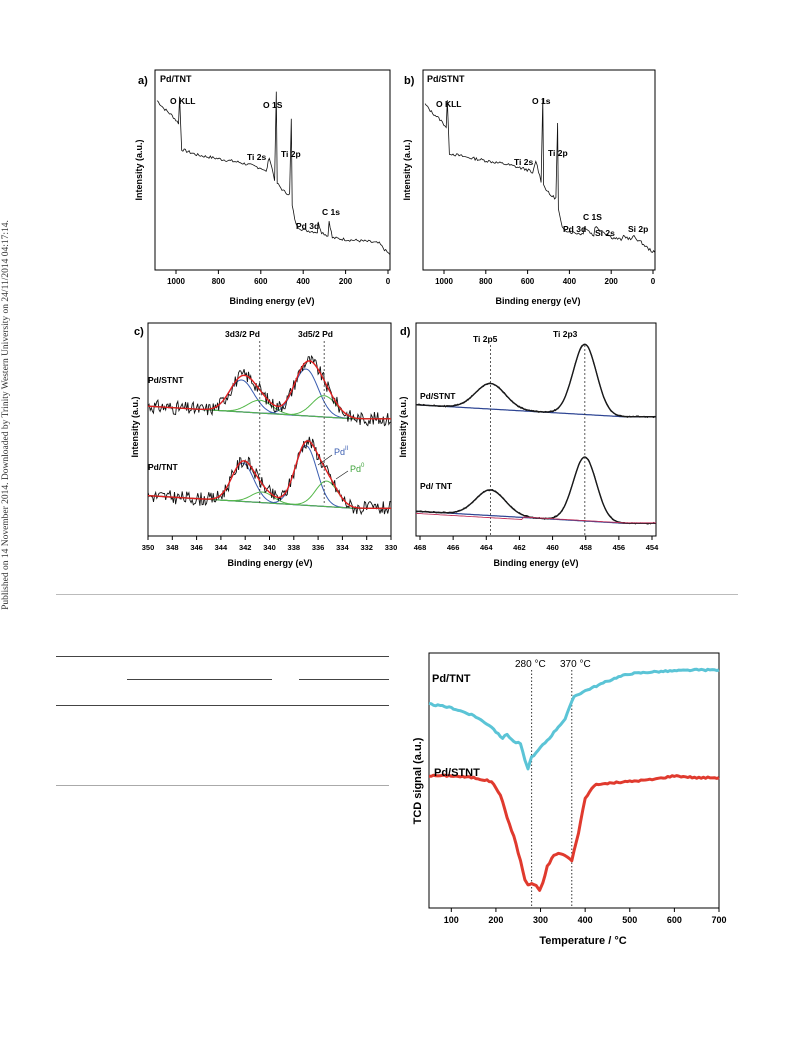 The width and height of the screenshot is (793, 1039). What do you see at coordinates (629, 920) in the screenshot?
I see `tpr-tick-label: 500` at bounding box center [629, 920].